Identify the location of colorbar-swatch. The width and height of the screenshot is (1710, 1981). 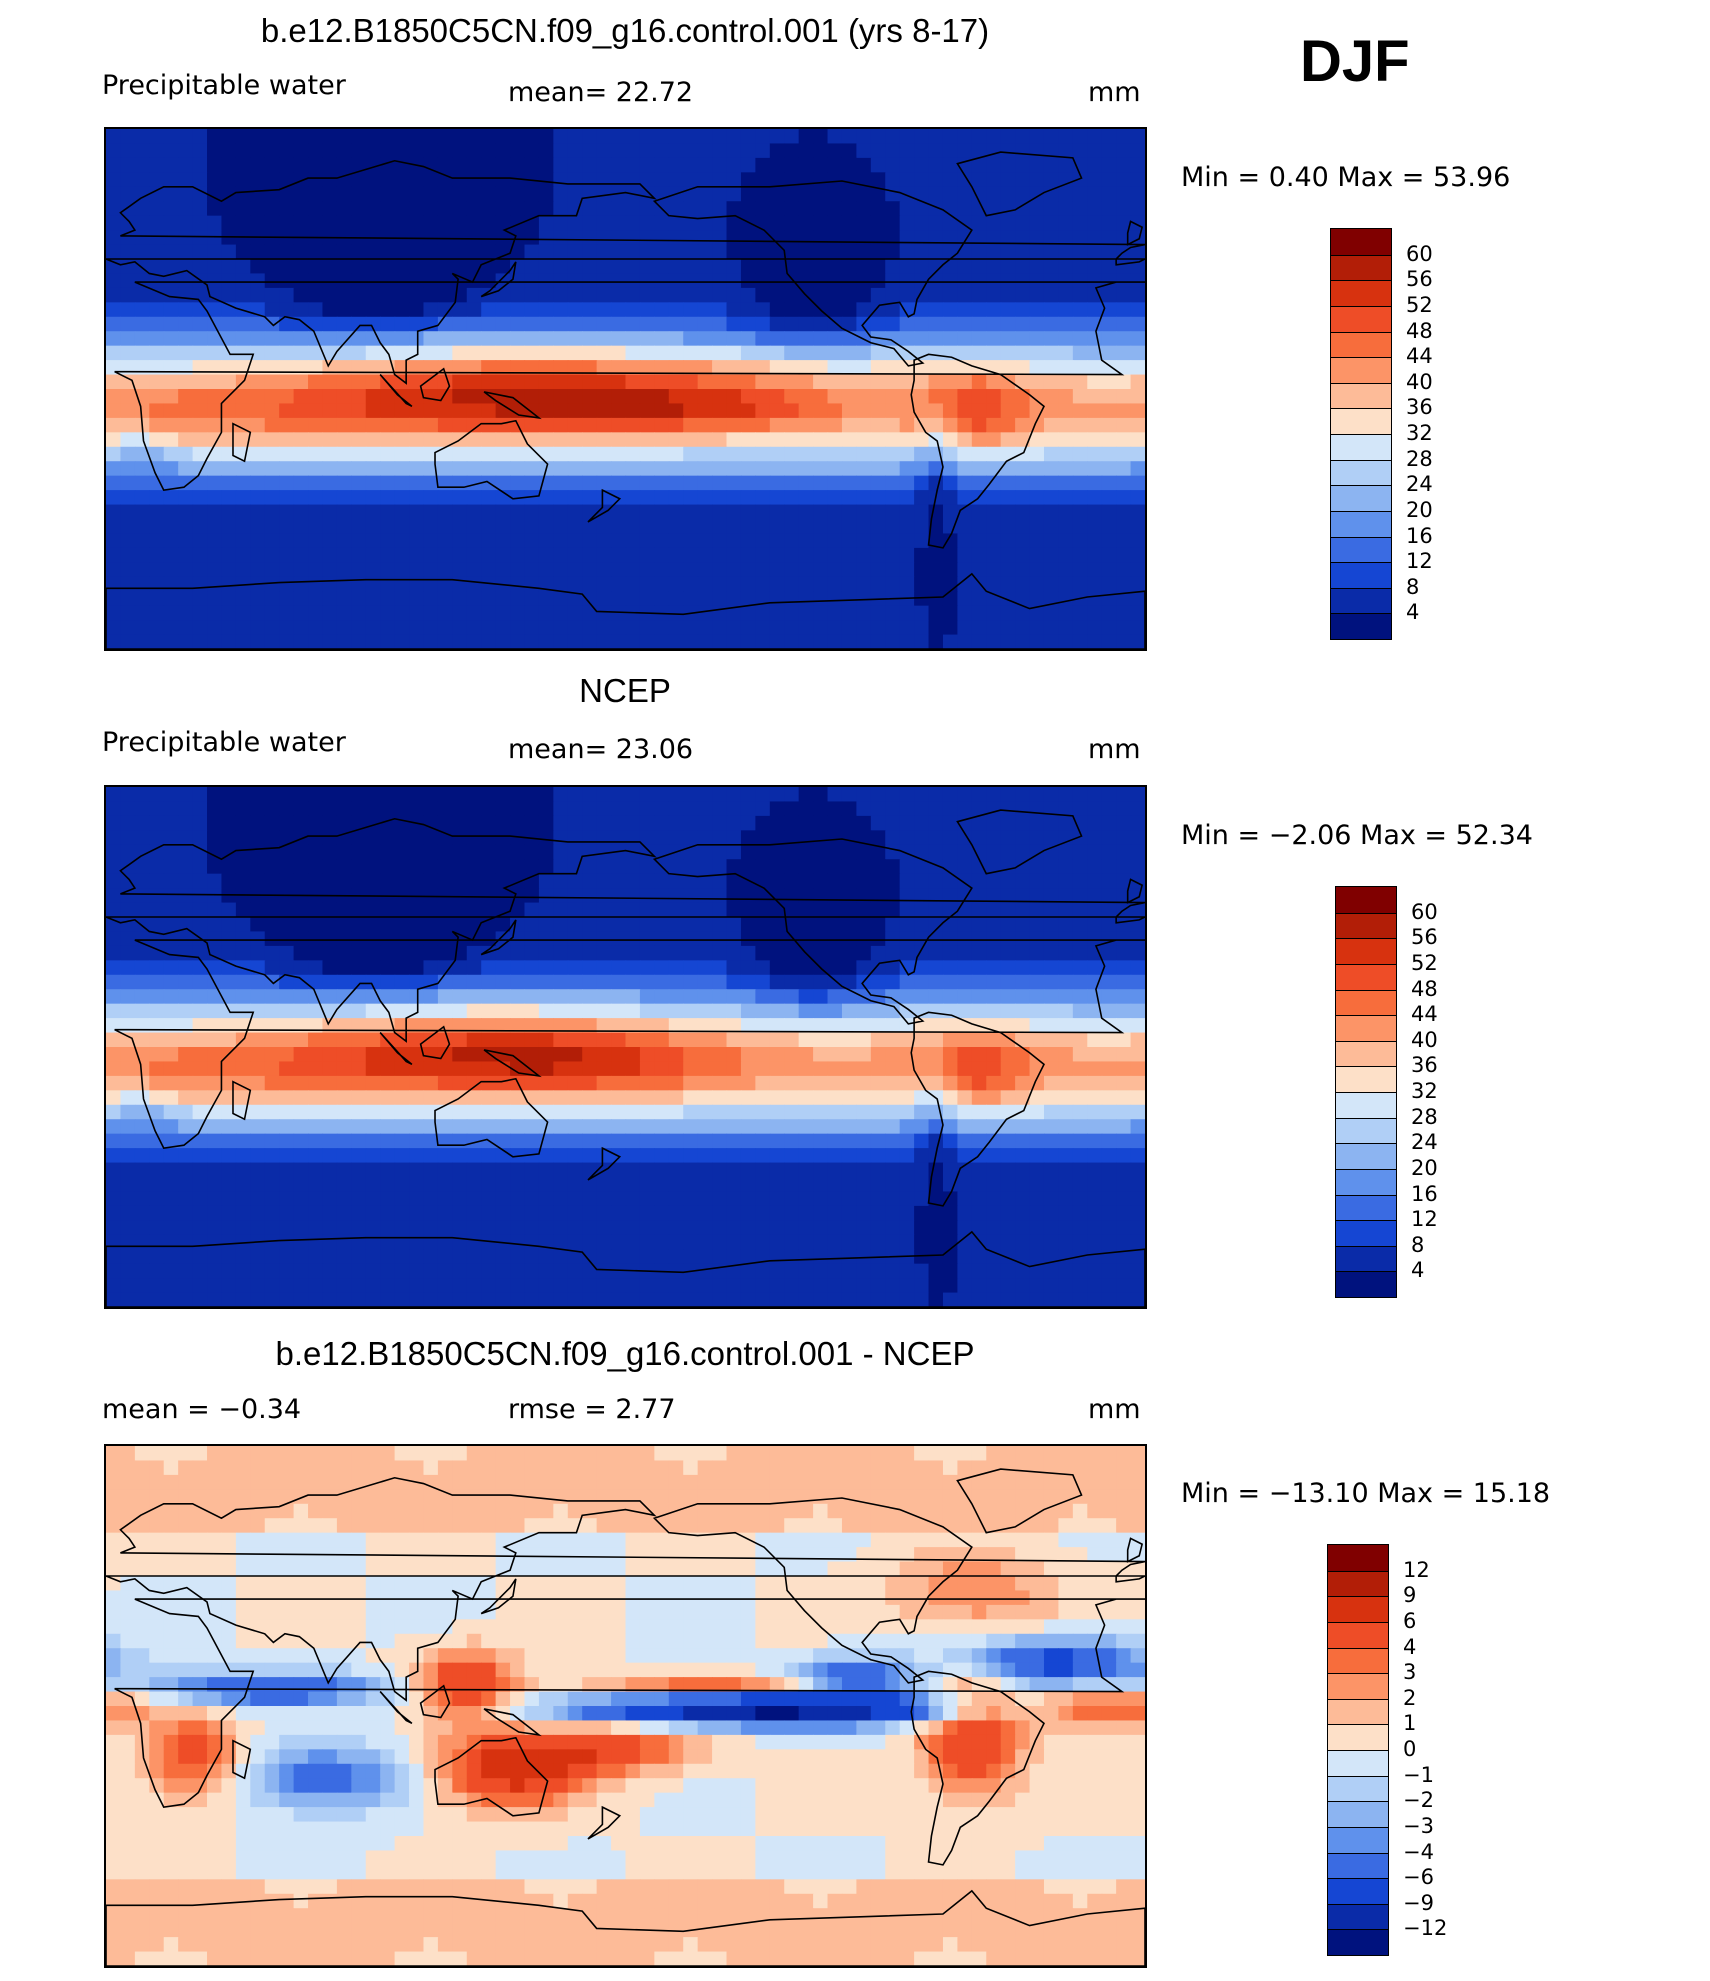
(1361, 600).